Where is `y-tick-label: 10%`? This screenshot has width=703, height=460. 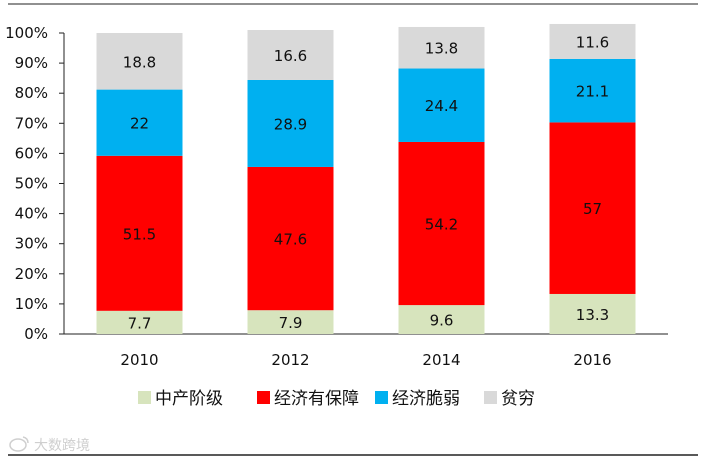
y-tick-label: 10% is located at coordinates (31, 304).